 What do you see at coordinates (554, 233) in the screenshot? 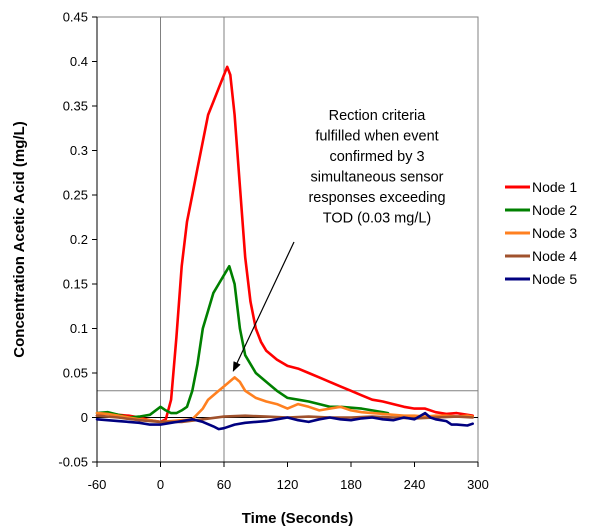
I see `legend-label-node-3: Node 3` at bounding box center [554, 233].